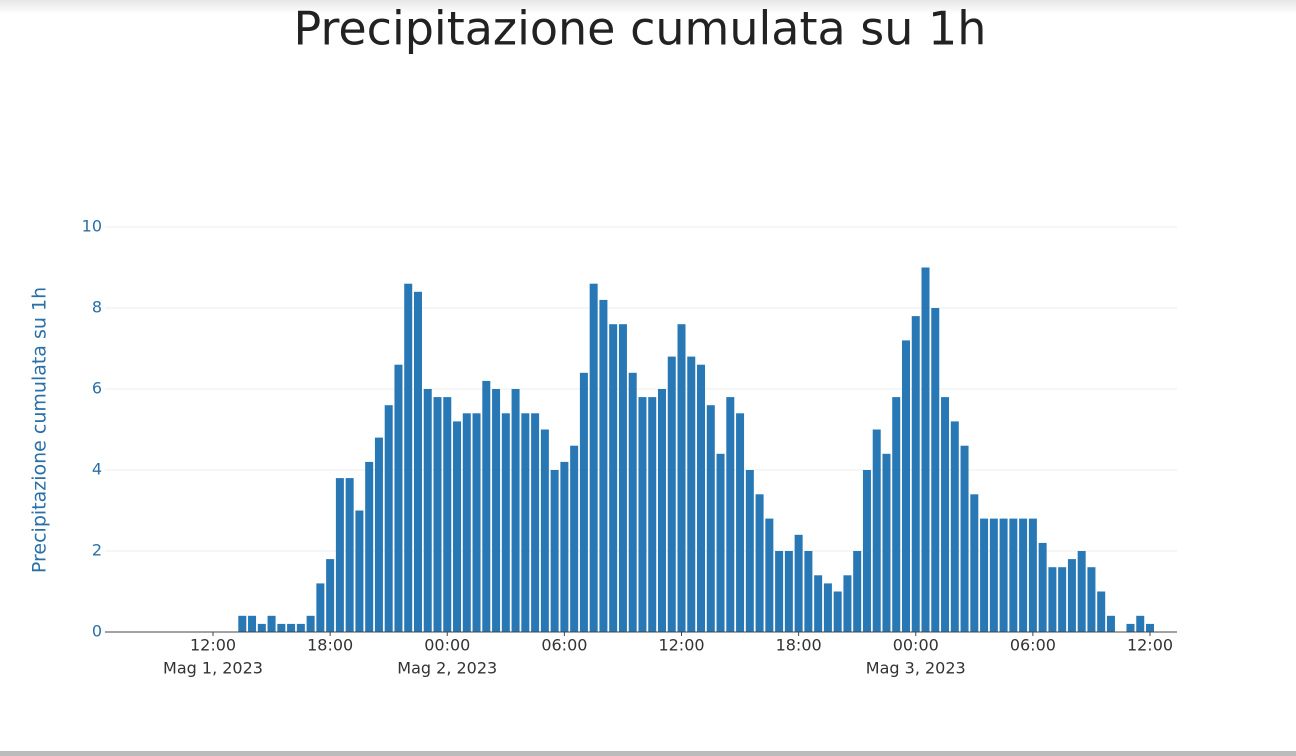  What do you see at coordinates (640, 29) in the screenshot?
I see `chart-title: Precipitazione cumulata su 1h` at bounding box center [640, 29].